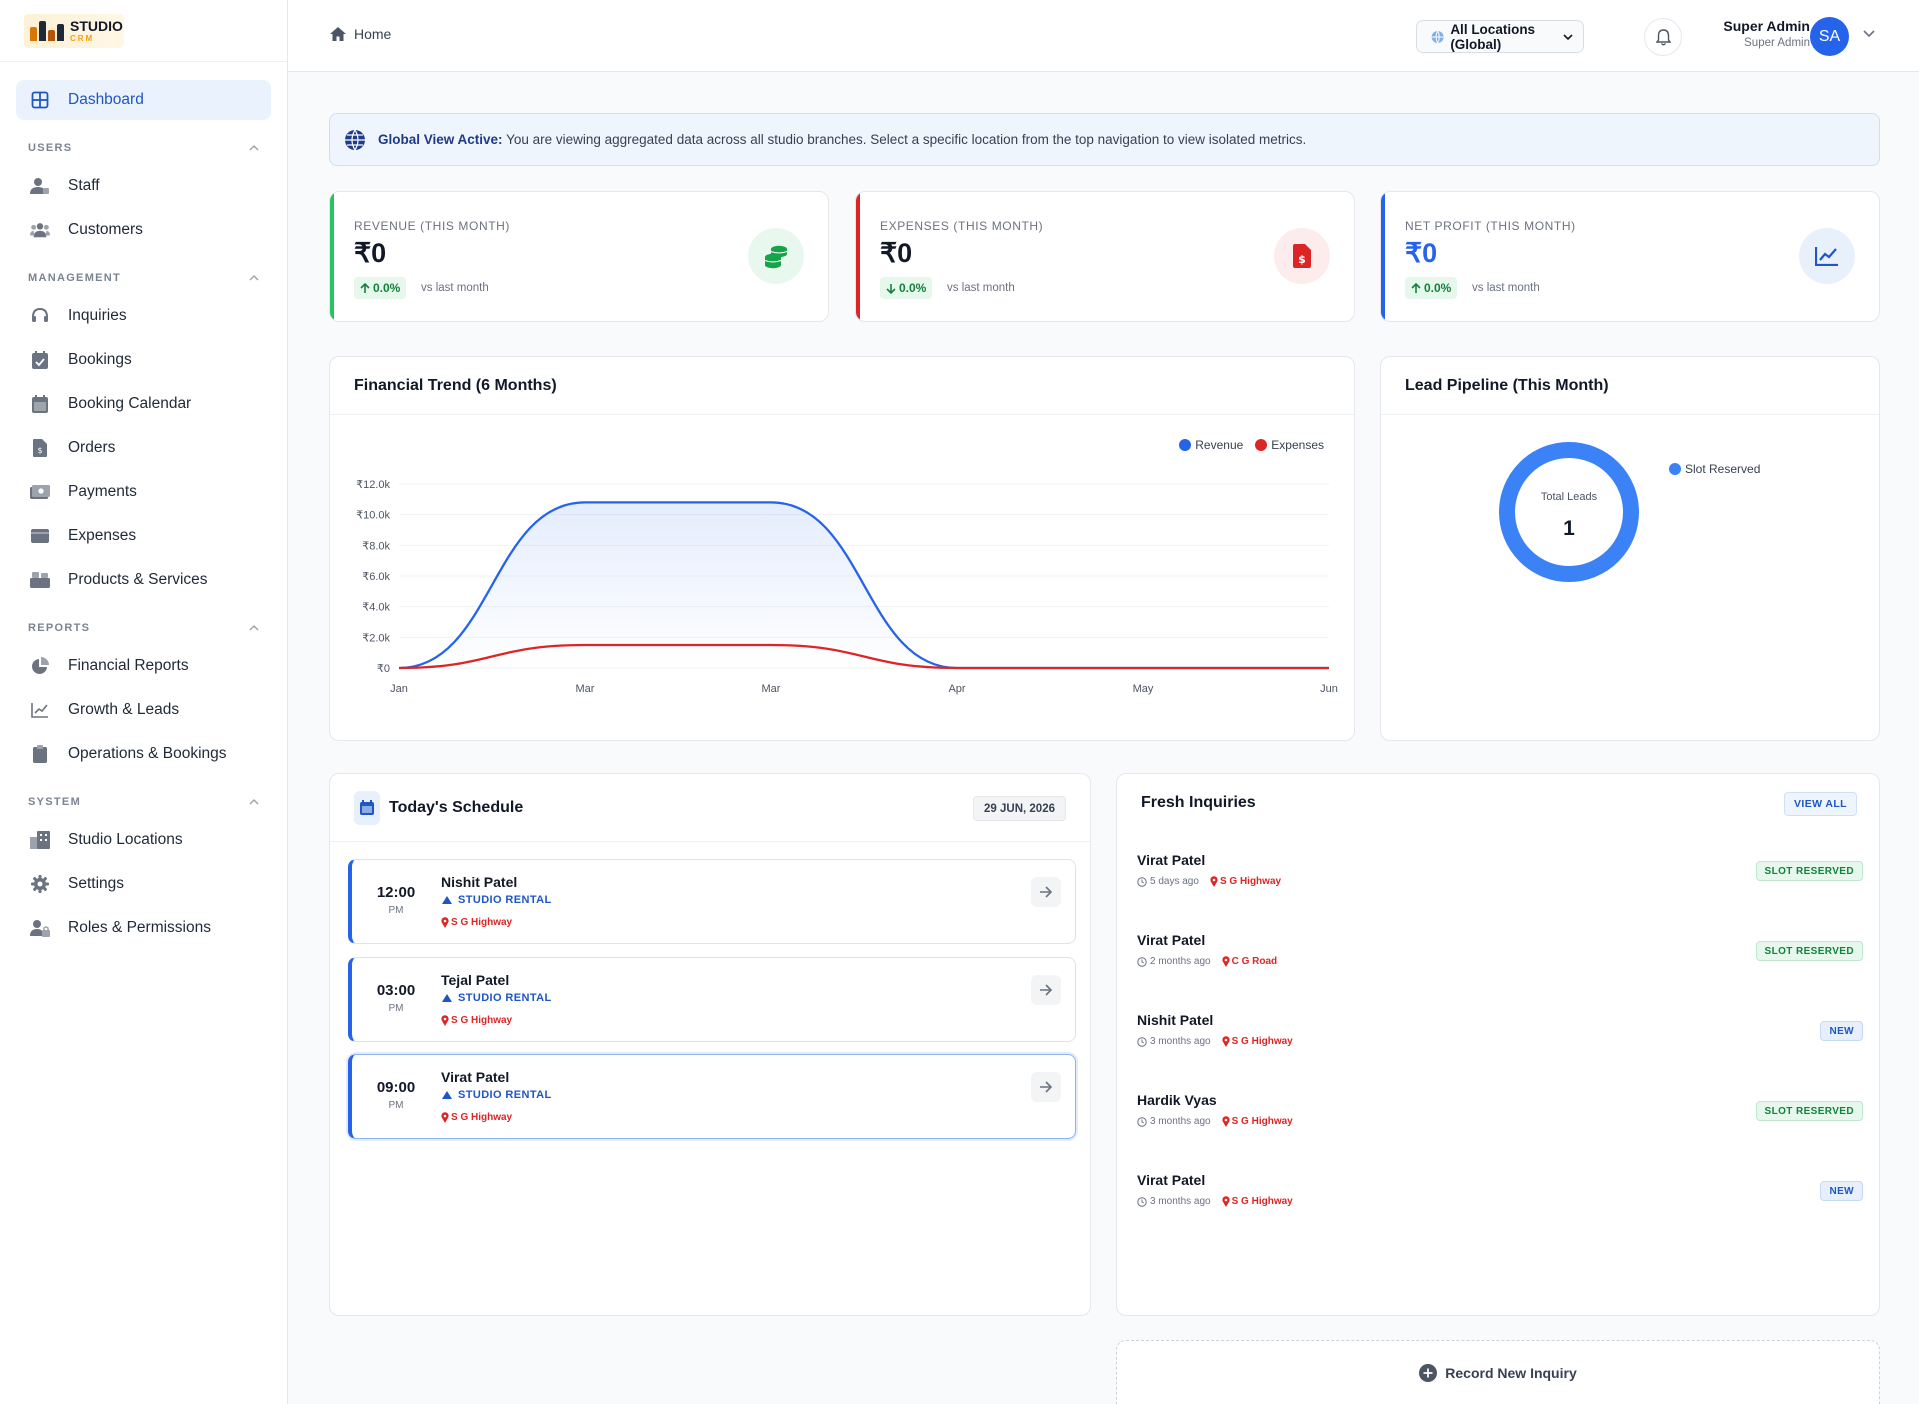 This screenshot has width=1919, height=1404. What do you see at coordinates (40, 448) in the screenshot?
I see `invoice-icon: $` at bounding box center [40, 448].